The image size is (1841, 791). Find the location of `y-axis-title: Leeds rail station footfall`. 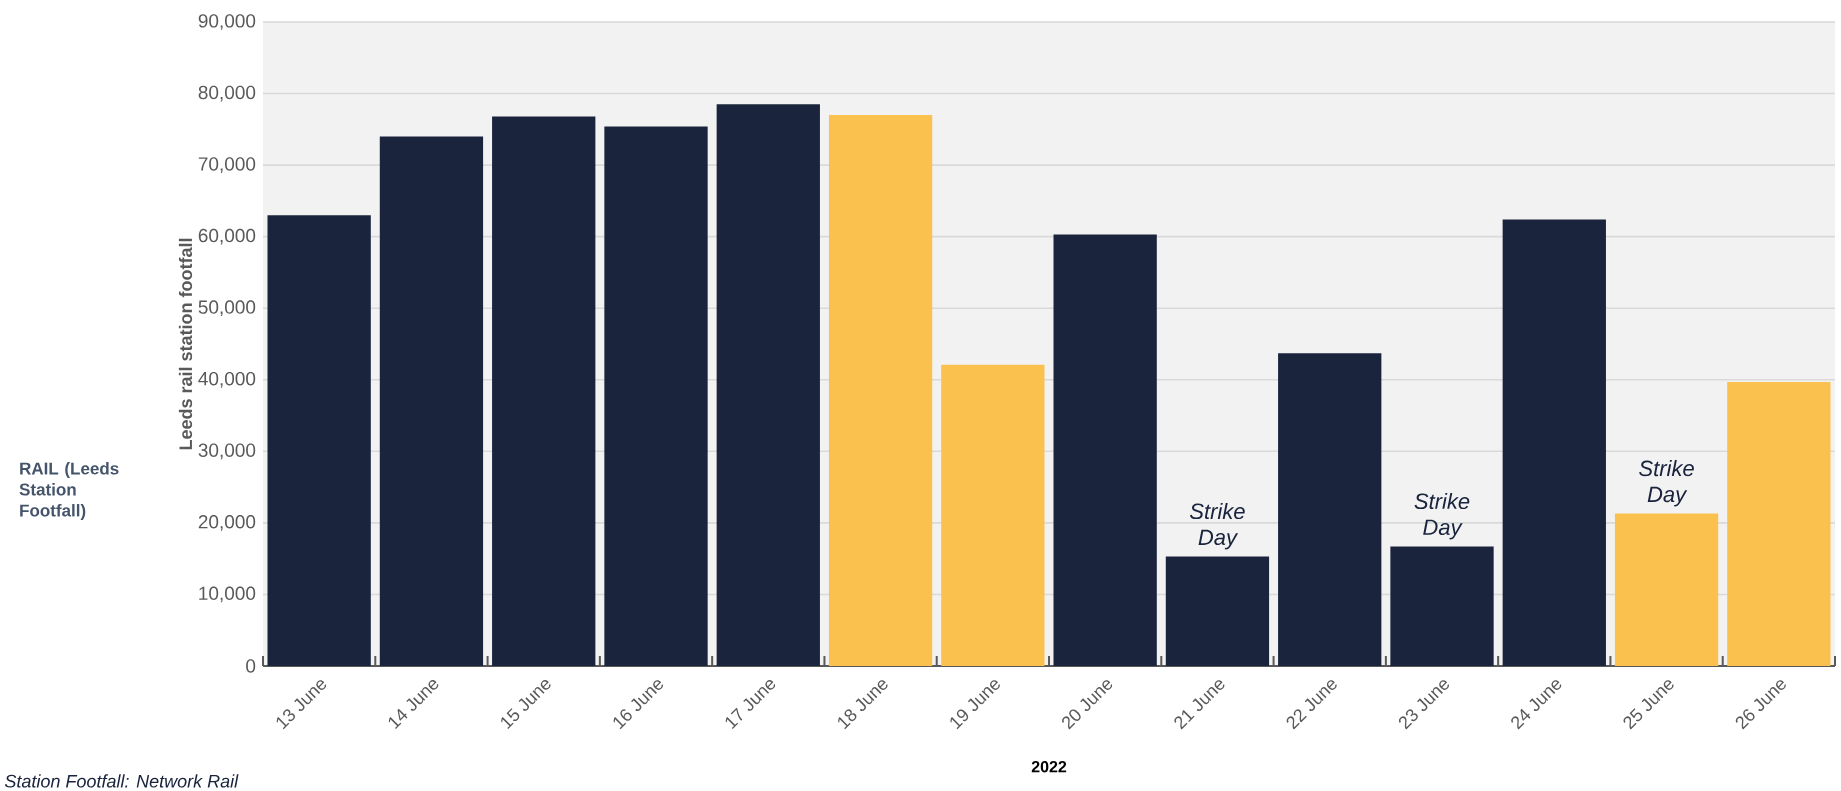

y-axis-title: Leeds rail station footfall is located at coordinates (185, 344).